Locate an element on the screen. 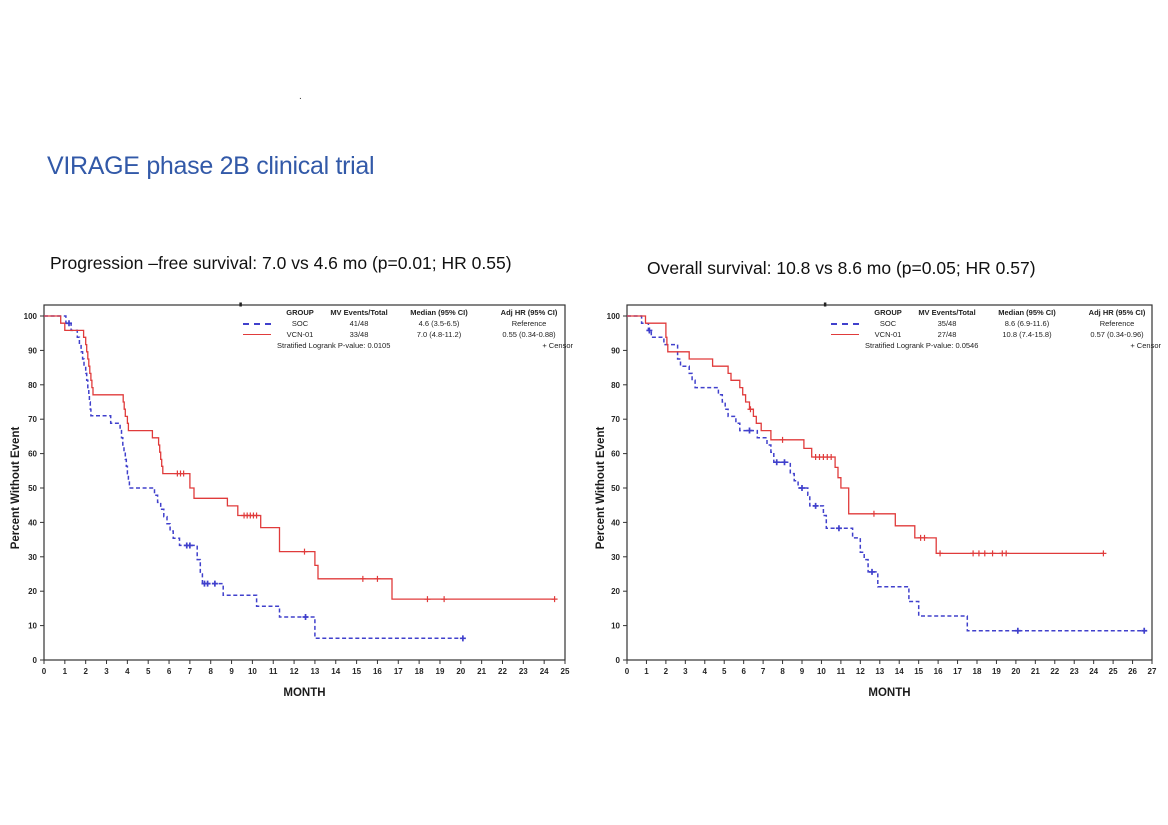 Image resolution: width=1168 pixels, height=825 pixels. slide-title: VIRAGE phase 2B clinical trial is located at coordinates (211, 166).